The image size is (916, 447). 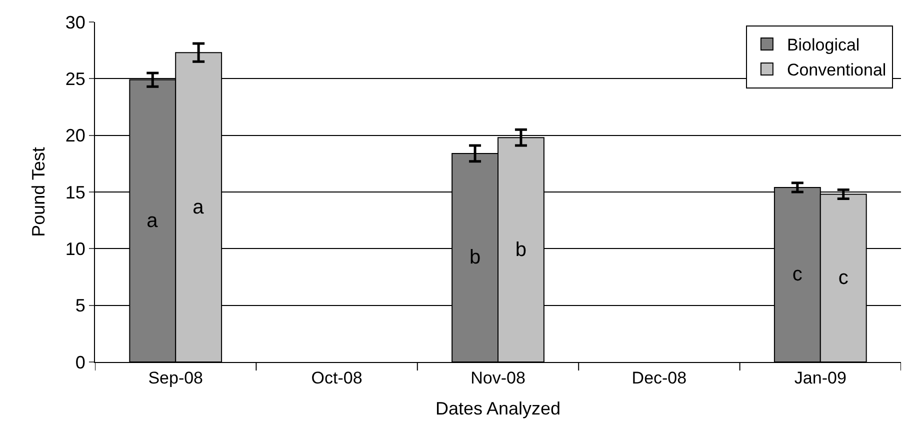 I want to click on legend-label: Conventional, so click(x=836, y=70).